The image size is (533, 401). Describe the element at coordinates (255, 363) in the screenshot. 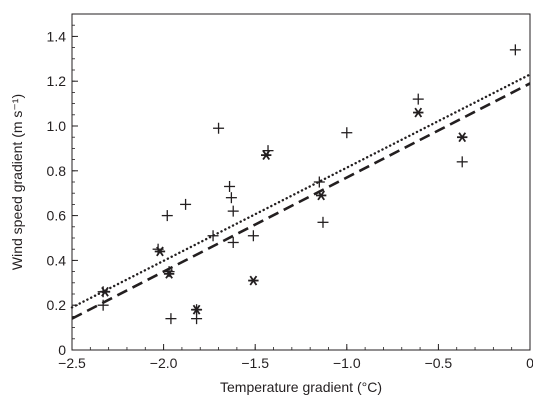

I see `x-tick-label: −1.5` at that location.